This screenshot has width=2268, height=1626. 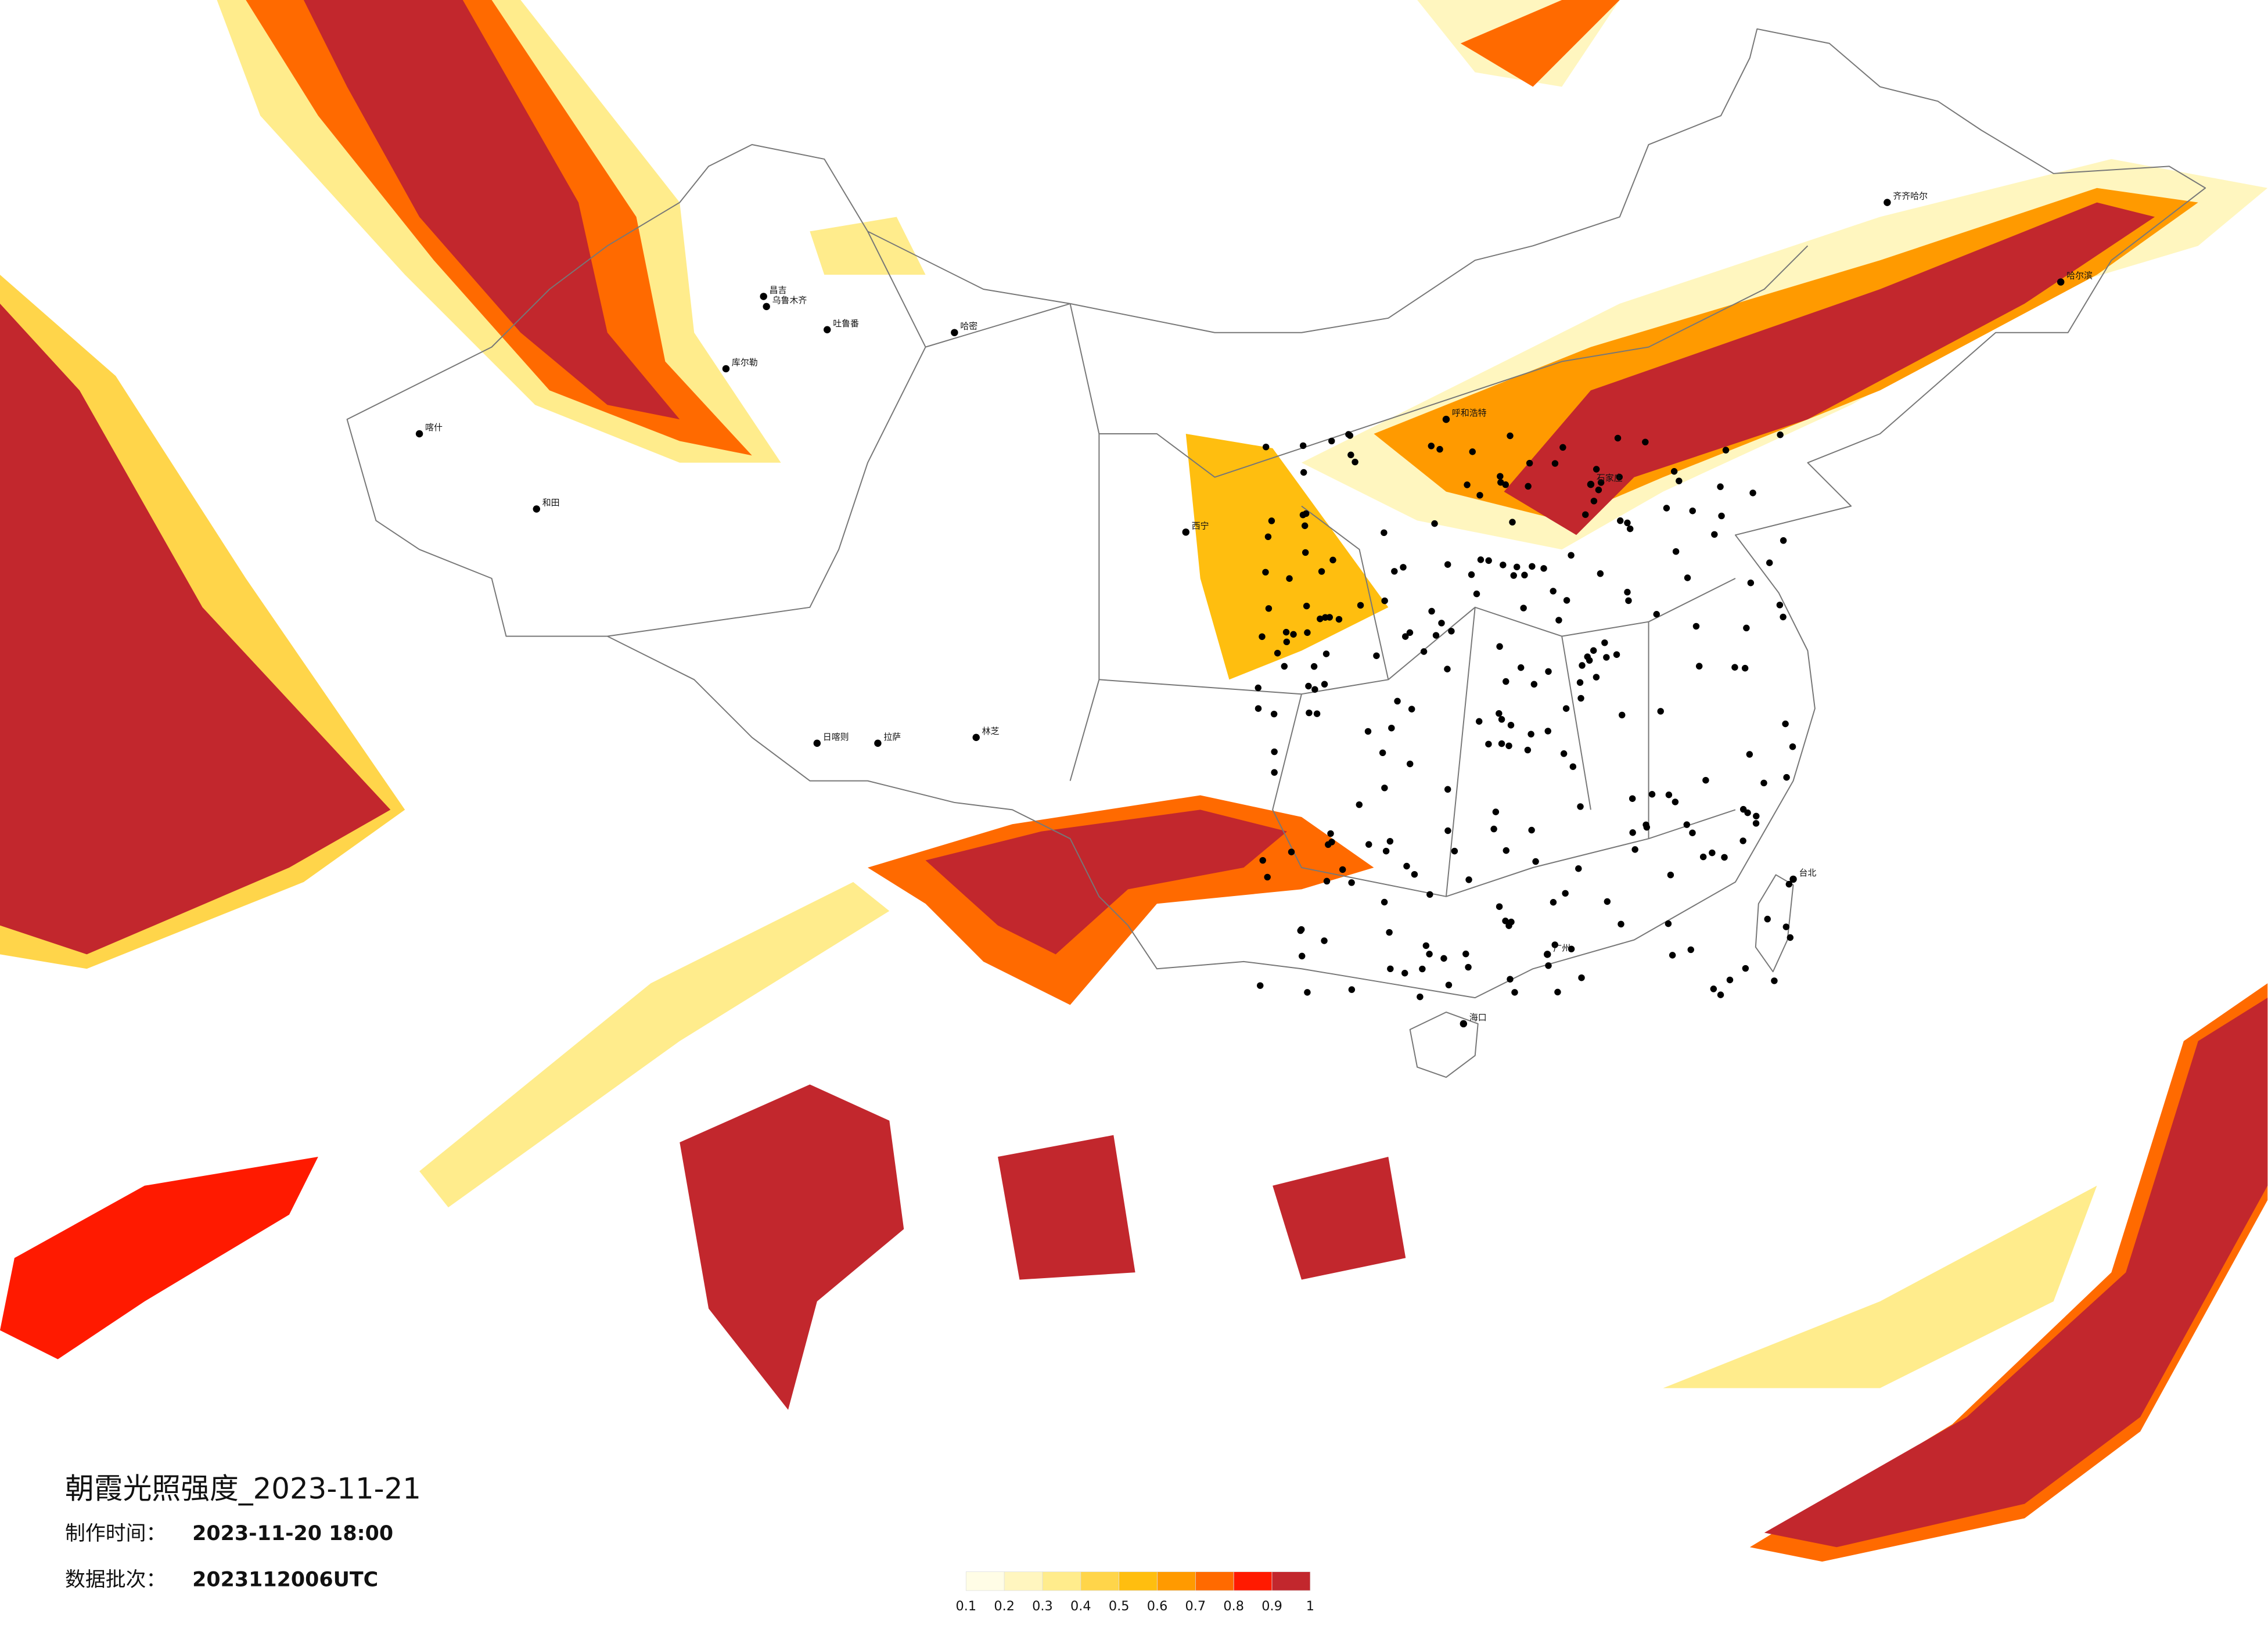 What do you see at coordinates (1774, 923) in the screenshot?
I see `taiwan-border` at bounding box center [1774, 923].